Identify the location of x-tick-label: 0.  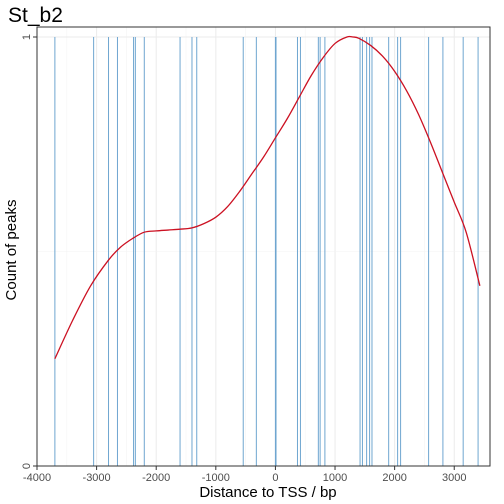
(275, 478).